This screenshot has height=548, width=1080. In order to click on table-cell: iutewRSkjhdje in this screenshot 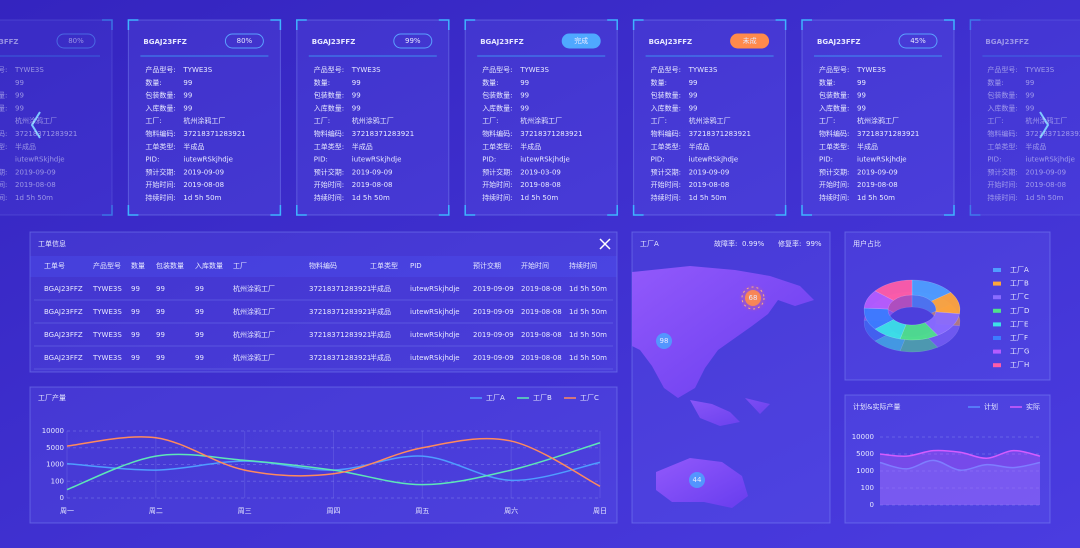, I will do `click(435, 289)`.